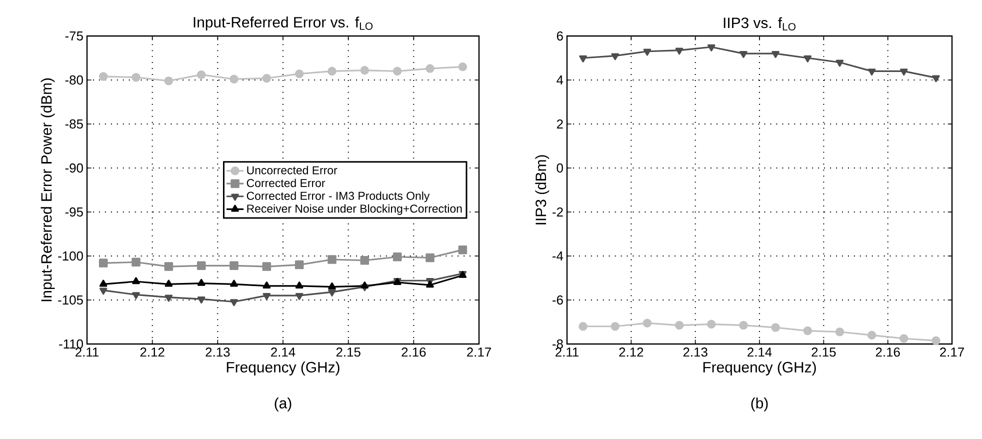 The image size is (982, 439). I want to click on y-tick-label: 6, so click(559, 36).